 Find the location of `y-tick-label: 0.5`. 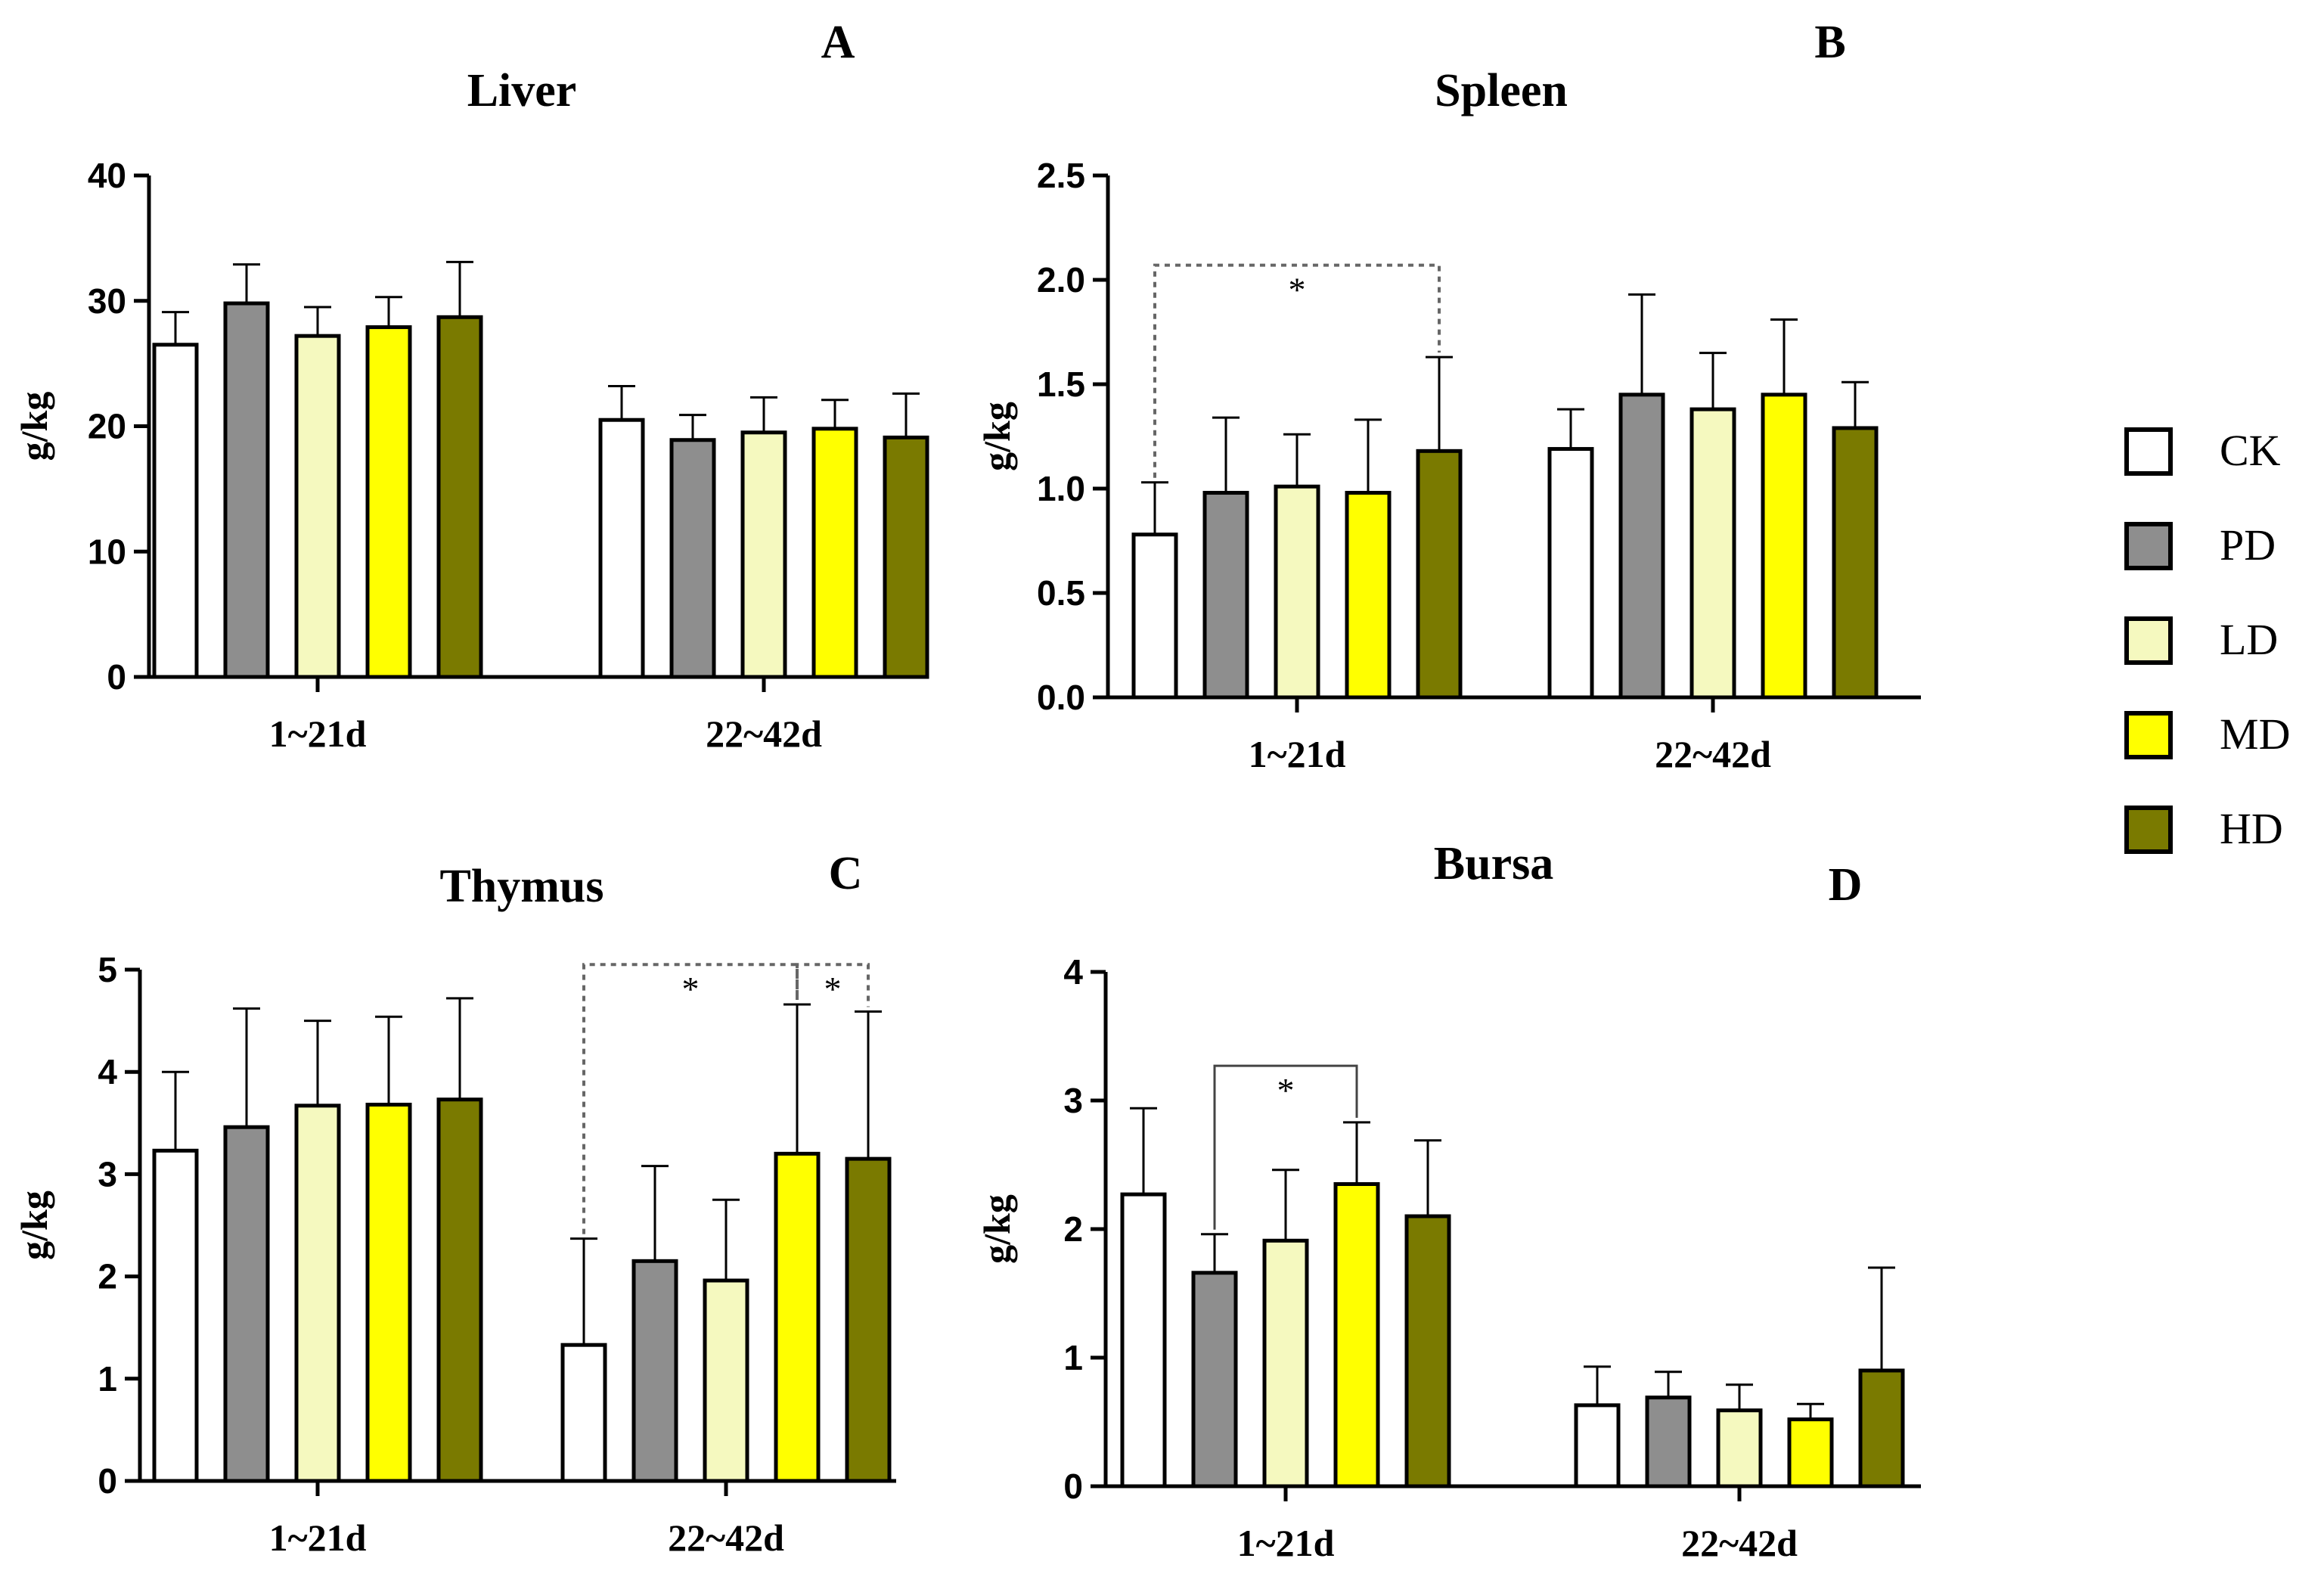

y-tick-label: 0.5 is located at coordinates (1061, 593).